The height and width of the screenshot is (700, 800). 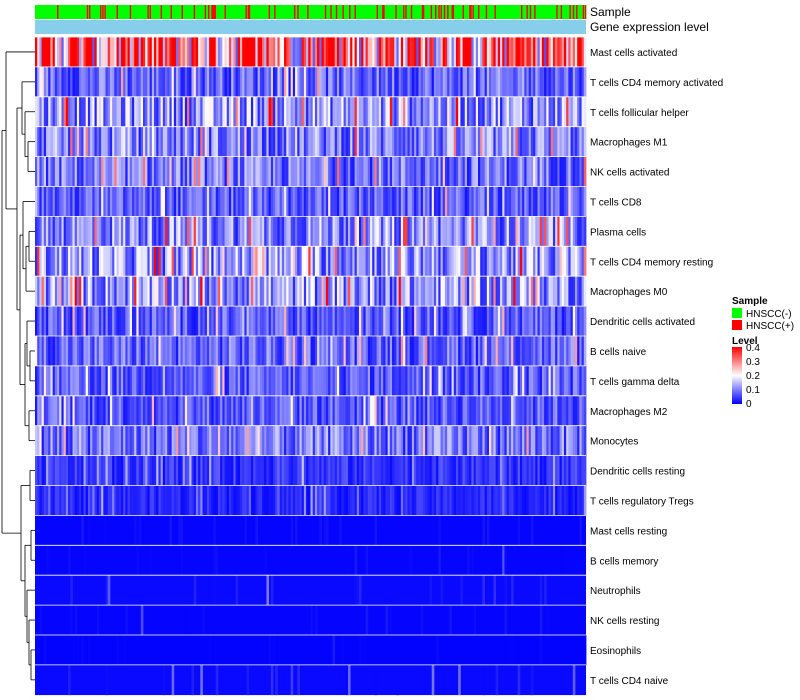 What do you see at coordinates (656, 83) in the screenshot?
I see `row-label: T cells CD4 memory activated` at bounding box center [656, 83].